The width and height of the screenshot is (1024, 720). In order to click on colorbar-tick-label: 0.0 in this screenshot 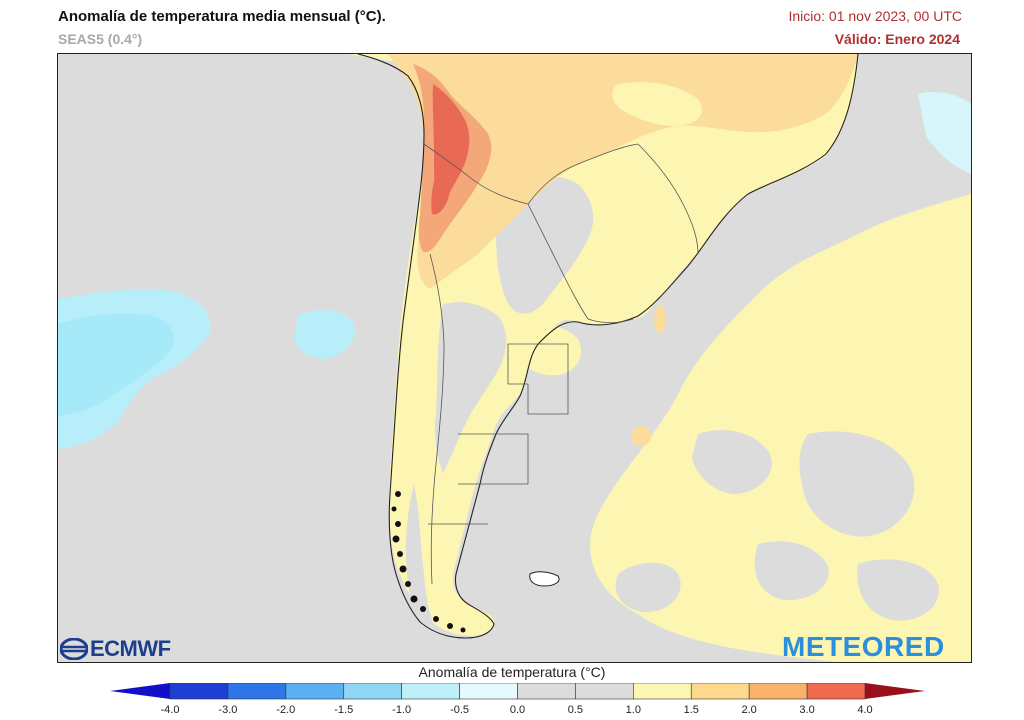, I will do `click(517, 710)`.